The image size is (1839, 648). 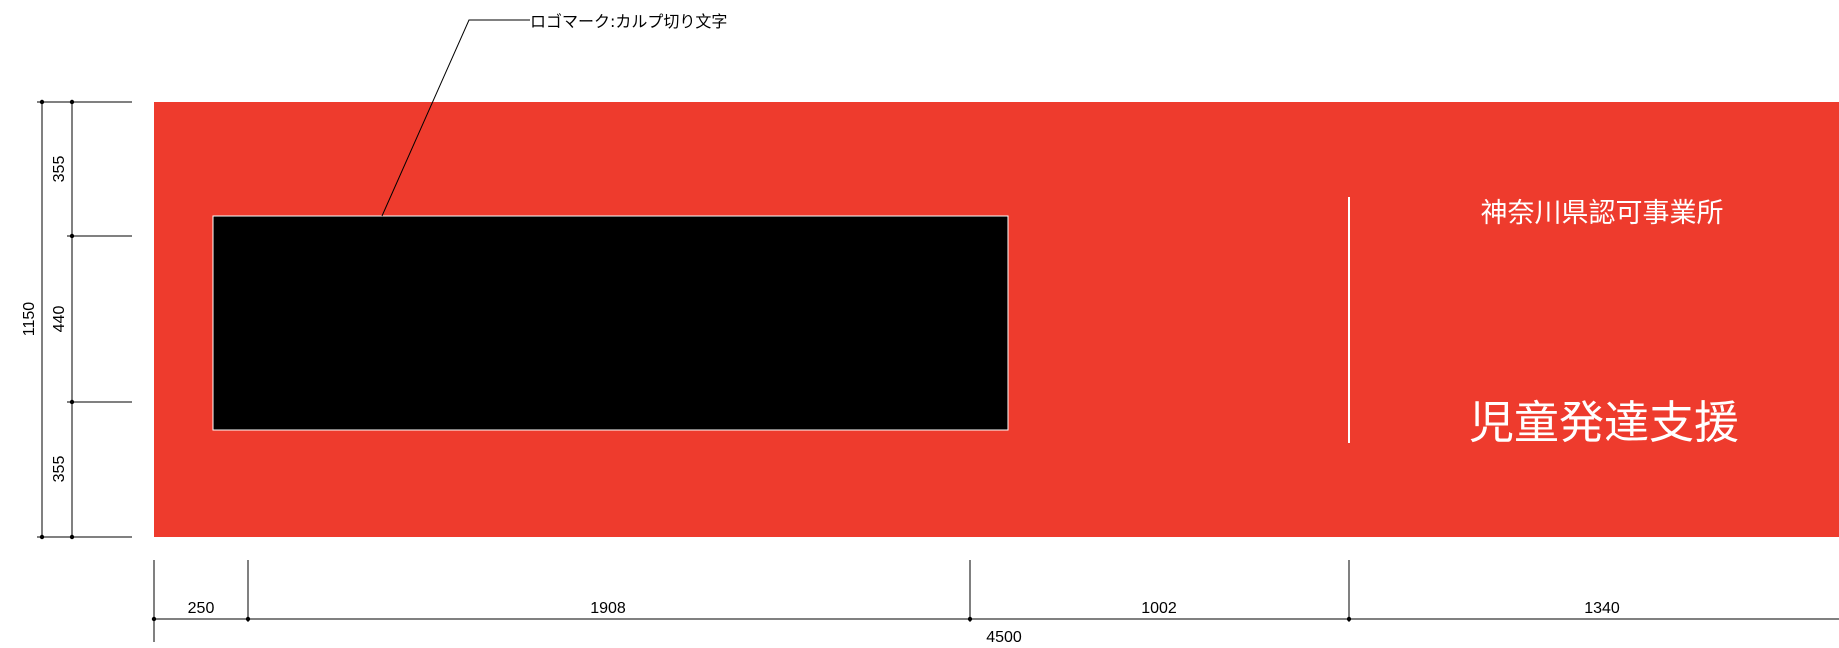 What do you see at coordinates (455, 118) in the screenshot?
I see `callout-leader` at bounding box center [455, 118].